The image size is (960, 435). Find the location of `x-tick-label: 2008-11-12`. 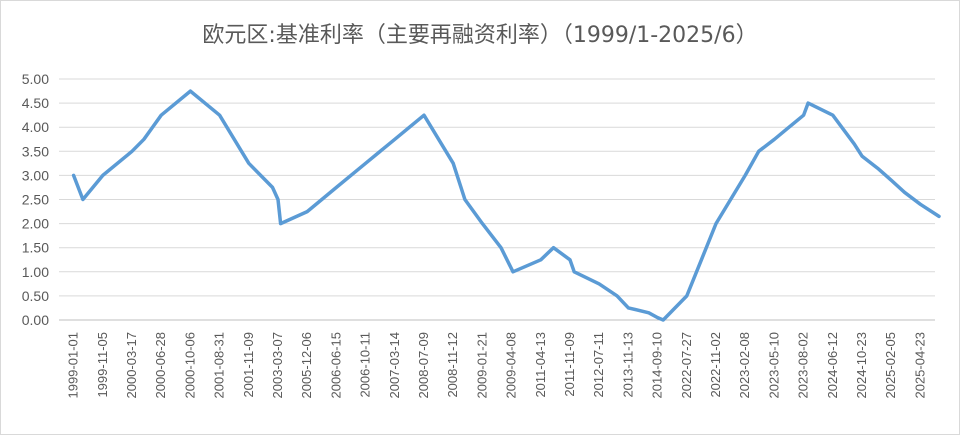

x-tick-label: 2008-11-12 is located at coordinates (452, 365).